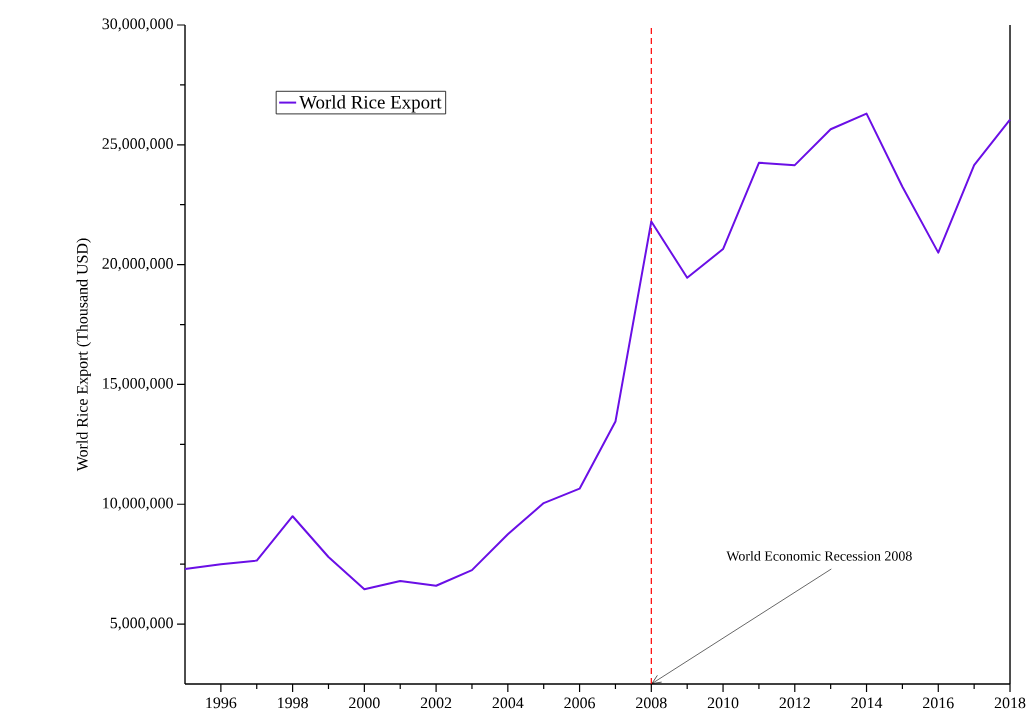 This screenshot has height=721, width=1034. I want to click on y-tick-label: 5,000,000, so click(141, 624).